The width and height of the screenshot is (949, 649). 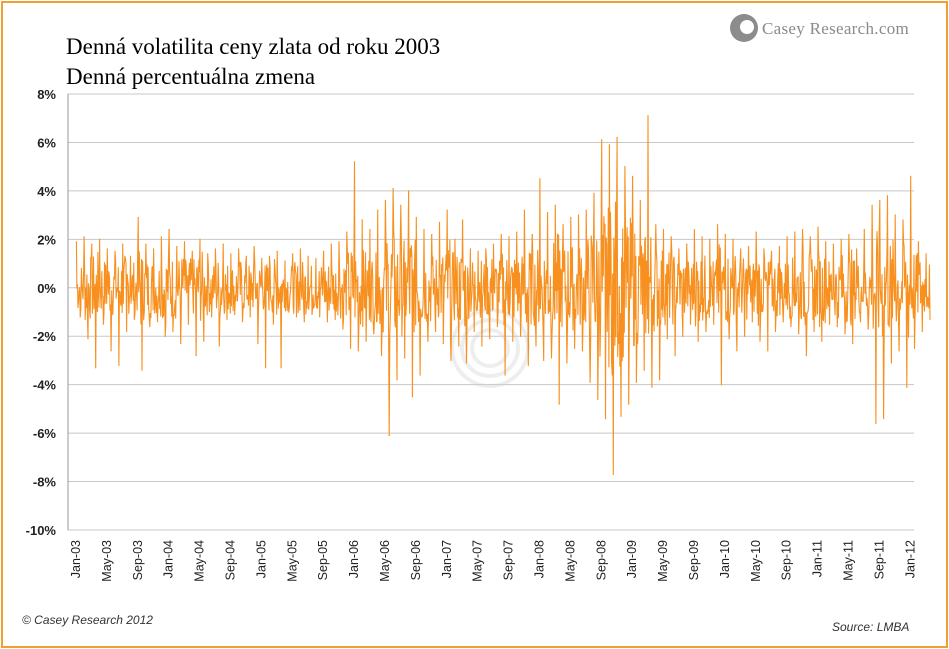 I want to click on x-tick-label: Jan-04, so click(x=169, y=559).